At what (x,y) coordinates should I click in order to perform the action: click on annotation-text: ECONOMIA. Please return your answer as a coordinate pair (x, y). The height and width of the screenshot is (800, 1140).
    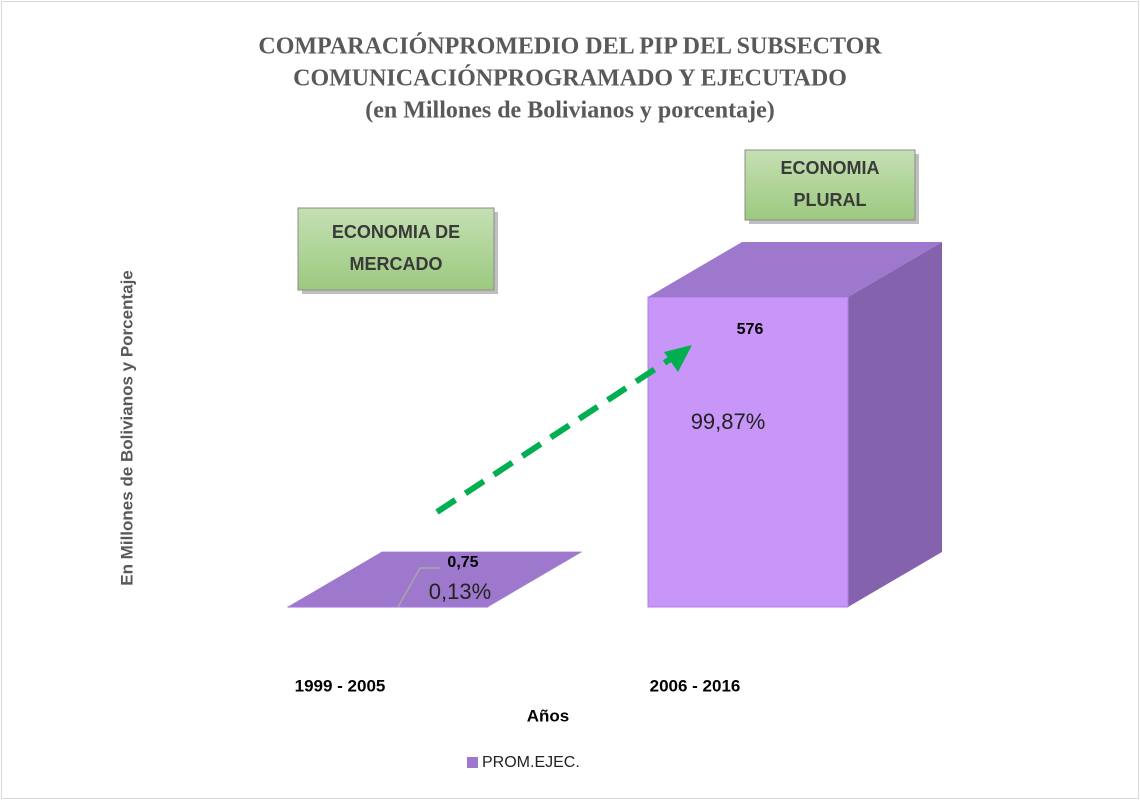
    Looking at the image, I should click on (830, 168).